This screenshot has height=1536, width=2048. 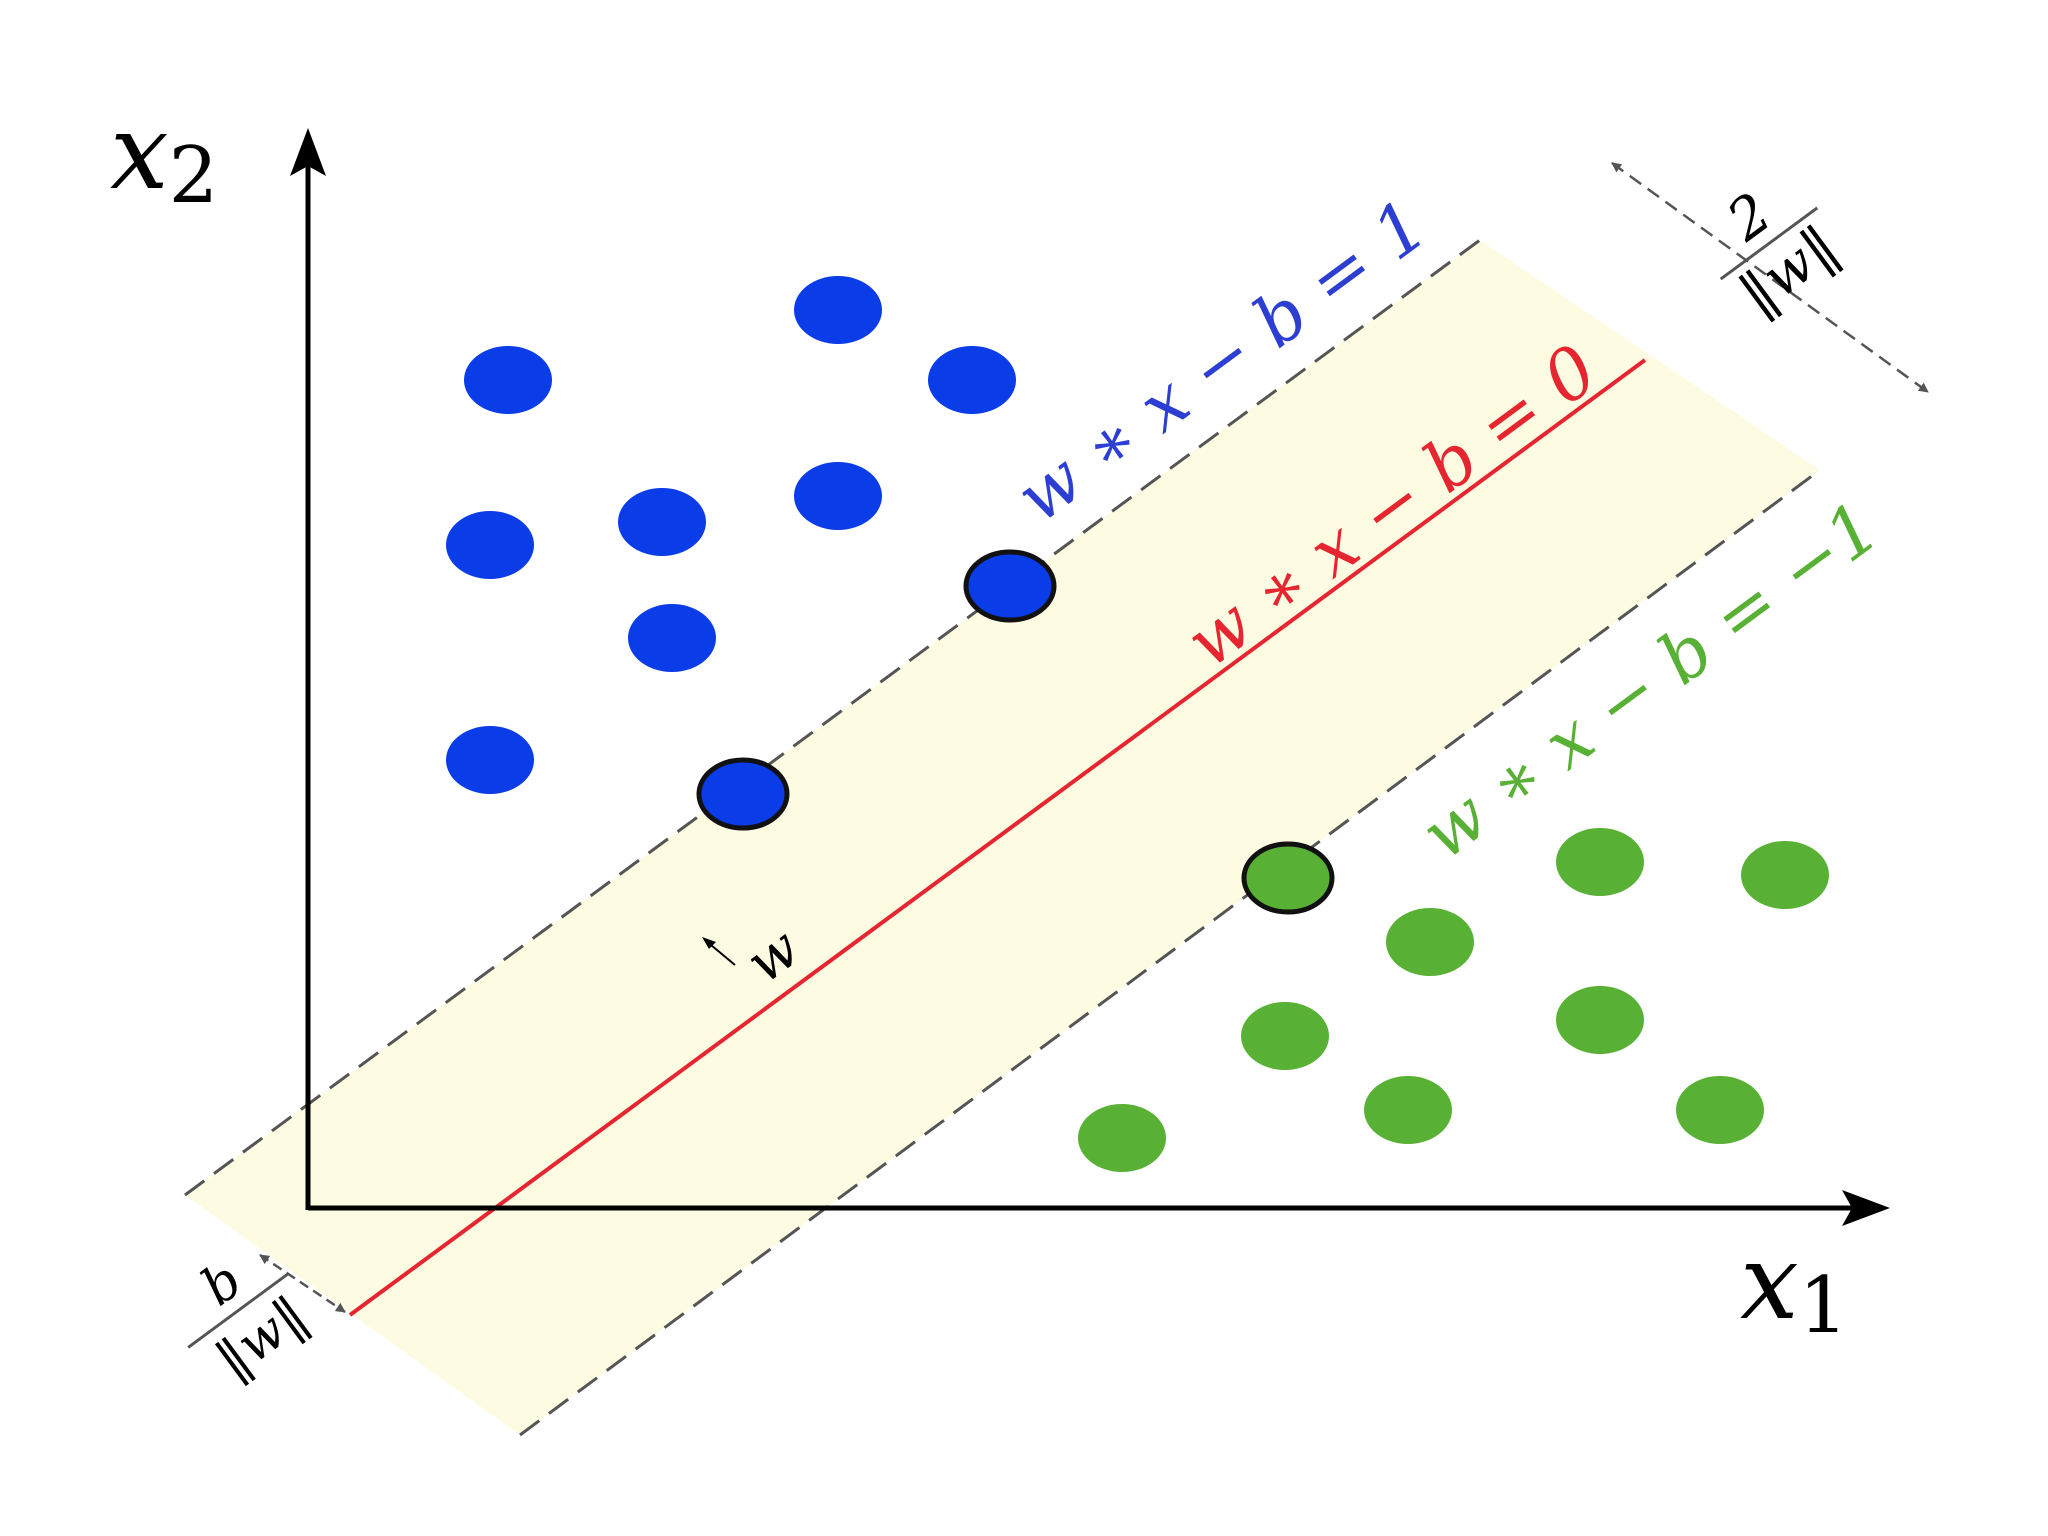 What do you see at coordinates (1770, 277) in the screenshot?
I see `margin-width-annotation: 2 ‖w‖` at bounding box center [1770, 277].